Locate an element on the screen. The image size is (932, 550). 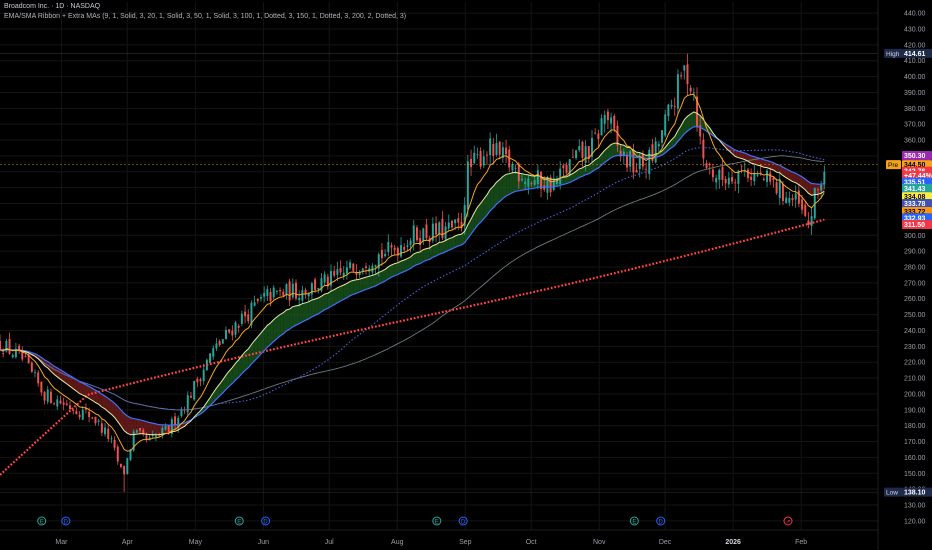
split-icon is located at coordinates (788, 521).